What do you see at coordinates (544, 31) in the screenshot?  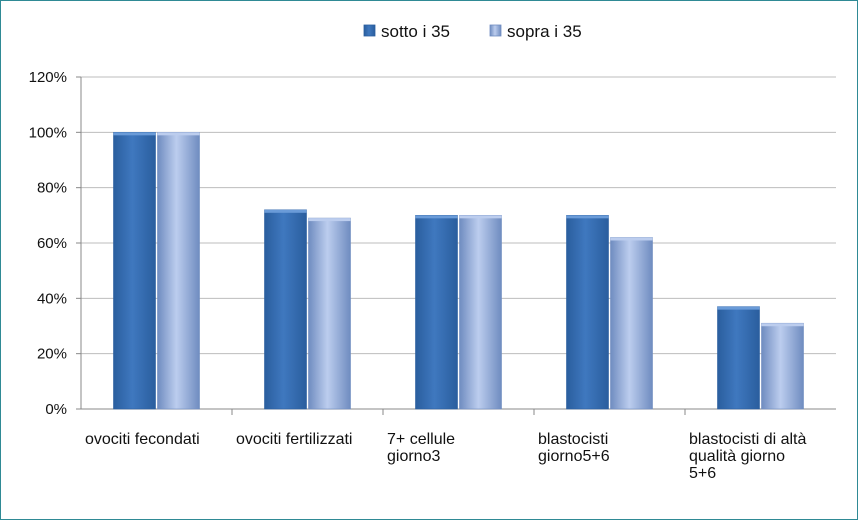 I see `legend-label-1: sopra i 35` at bounding box center [544, 31].